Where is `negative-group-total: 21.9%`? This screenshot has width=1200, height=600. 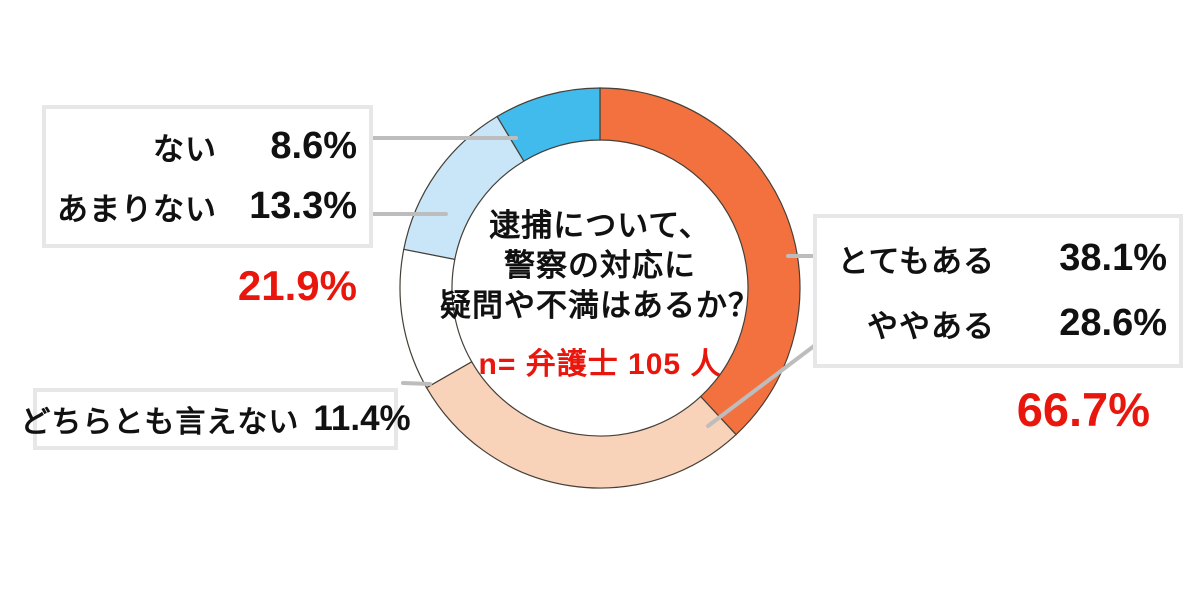 negative-group-total: 21.9% is located at coordinates (297, 285).